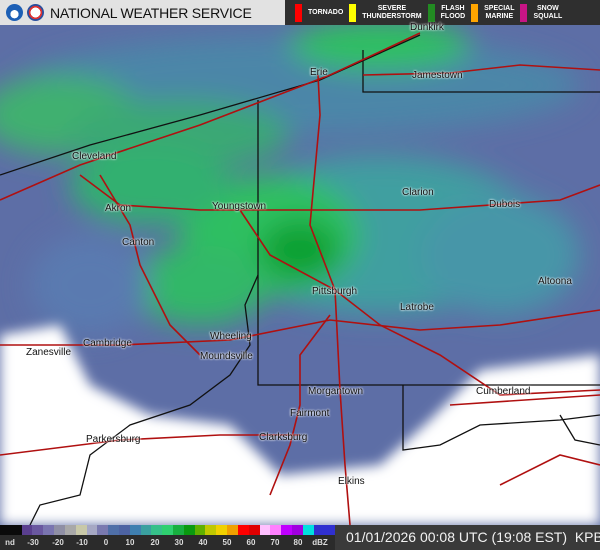 This screenshot has height=550, width=600. I want to click on scale-tick-label: 10, so click(130, 542).